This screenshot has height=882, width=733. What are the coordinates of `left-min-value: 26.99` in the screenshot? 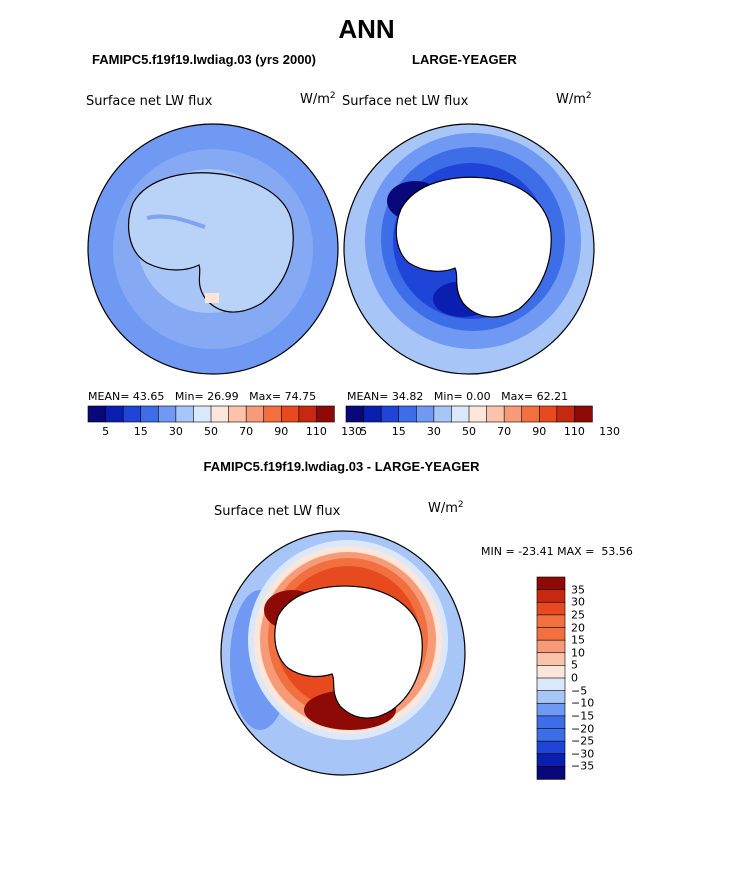 It's located at (223, 396).